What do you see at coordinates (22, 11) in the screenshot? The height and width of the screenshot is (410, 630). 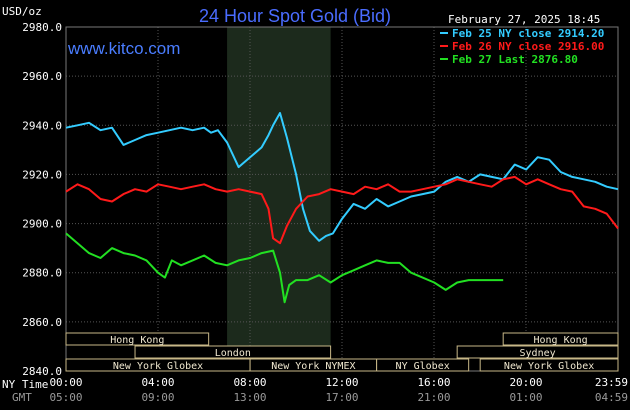 I see `y-axis-unit: USD/oz` at bounding box center [22, 11].